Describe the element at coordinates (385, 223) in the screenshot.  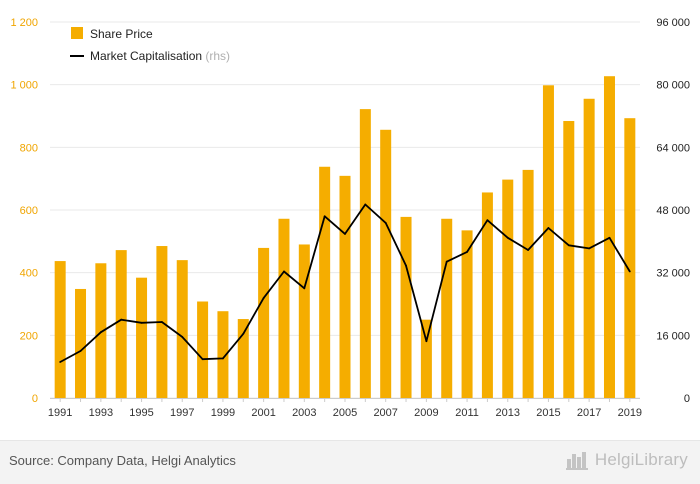
I see `point-market-cap-2007` at that location.